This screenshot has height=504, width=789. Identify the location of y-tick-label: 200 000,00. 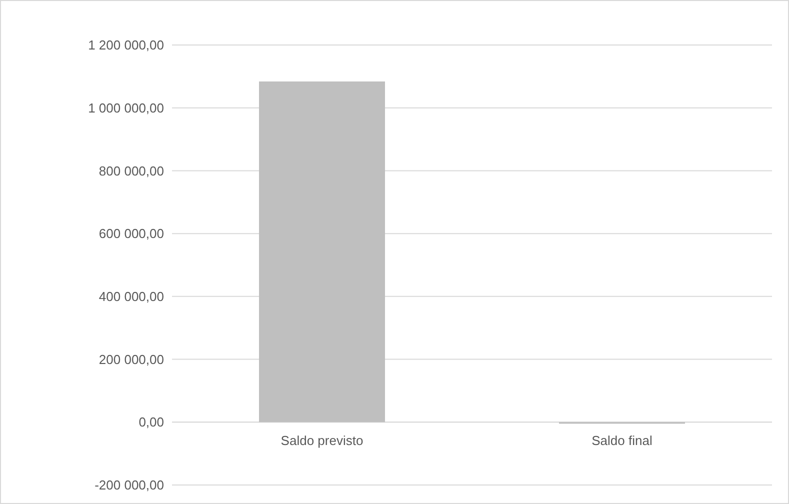
(131, 359).